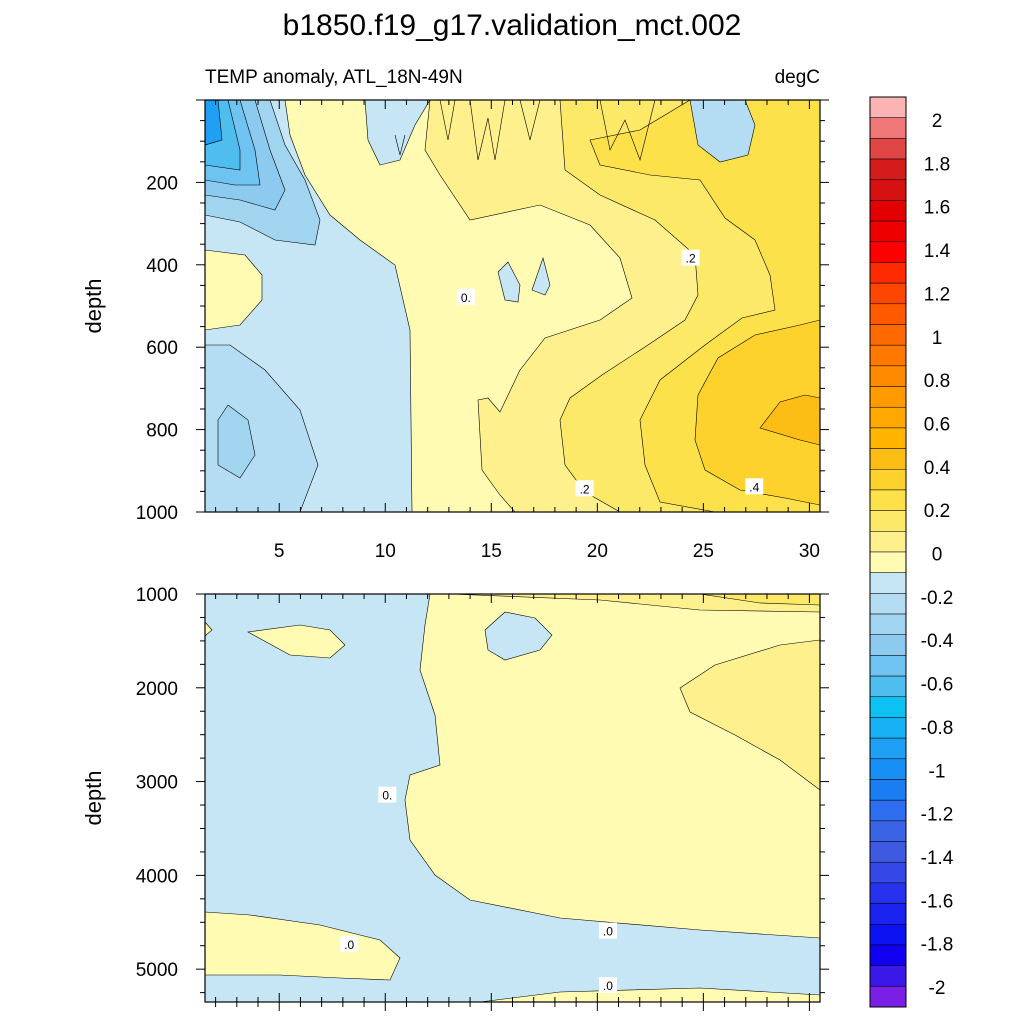 This screenshot has width=1024, height=1024. What do you see at coordinates (157, 876) in the screenshot?
I see `y-tick-label: 4000` at bounding box center [157, 876].